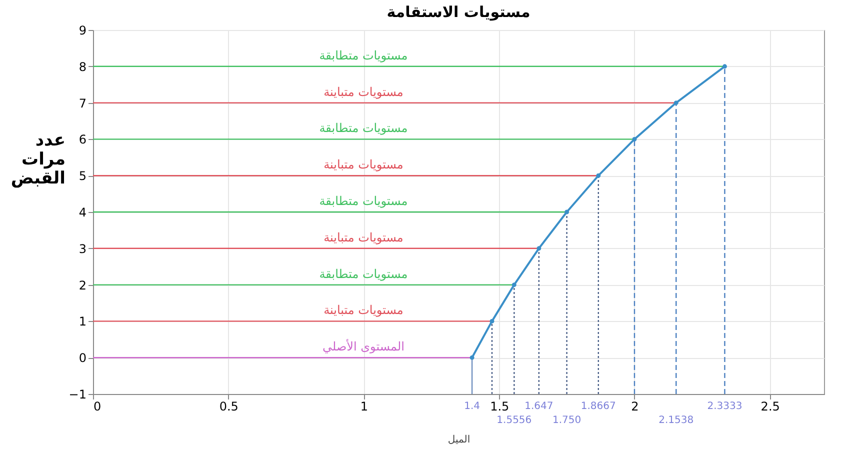 Image resolution: width=849 pixels, height=449 pixels. Describe the element at coordinates (82, 249) in the screenshot. I see `y-tick-label: 3` at that location.